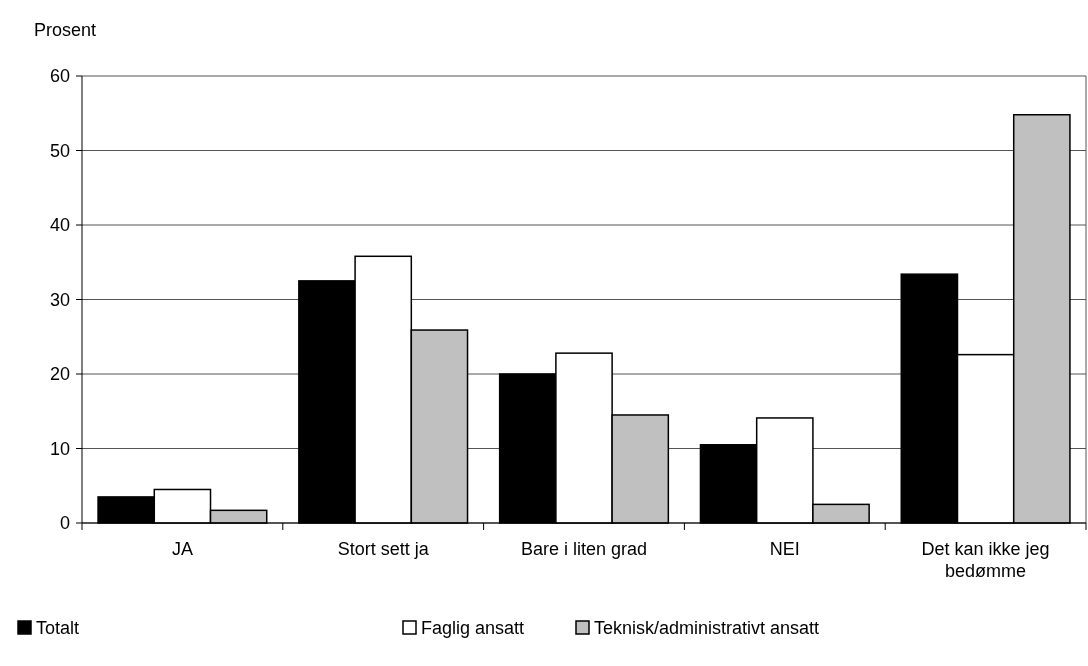  What do you see at coordinates (59, 150) in the screenshot?
I see `y-tick-label: 50` at bounding box center [59, 150].